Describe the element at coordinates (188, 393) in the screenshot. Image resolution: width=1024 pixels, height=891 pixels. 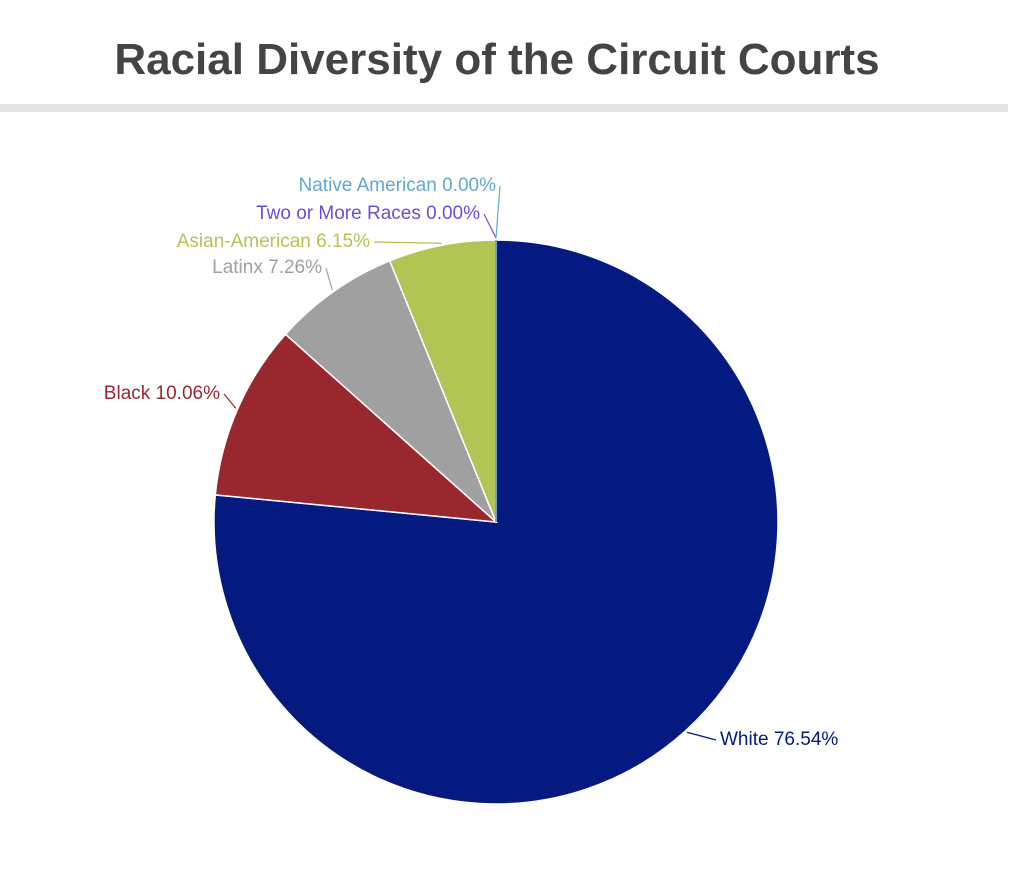
I see `label-value: 10.06%` at that location.